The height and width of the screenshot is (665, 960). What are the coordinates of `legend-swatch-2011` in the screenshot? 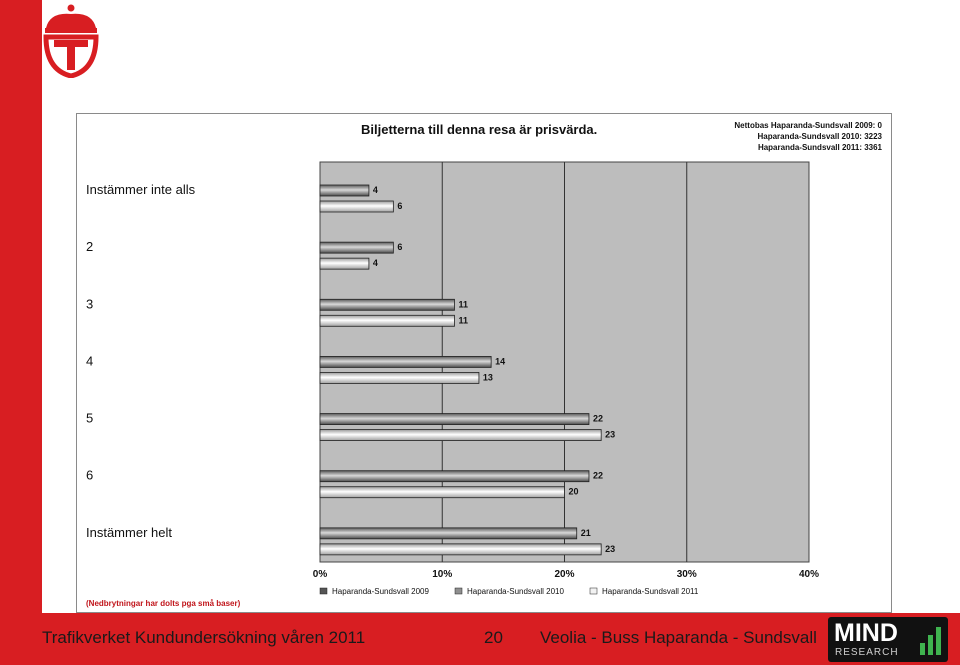 It's located at (593, 591).